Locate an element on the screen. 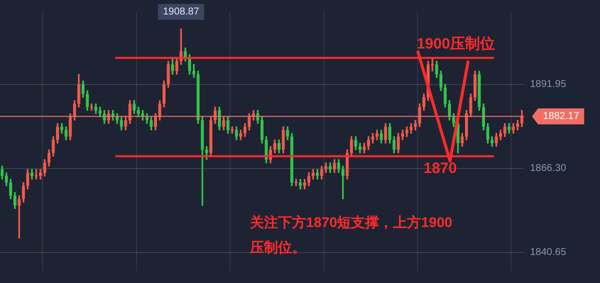 This screenshot has width=600, height=283. y-tick-label: 1866.30 is located at coordinates (548, 168).